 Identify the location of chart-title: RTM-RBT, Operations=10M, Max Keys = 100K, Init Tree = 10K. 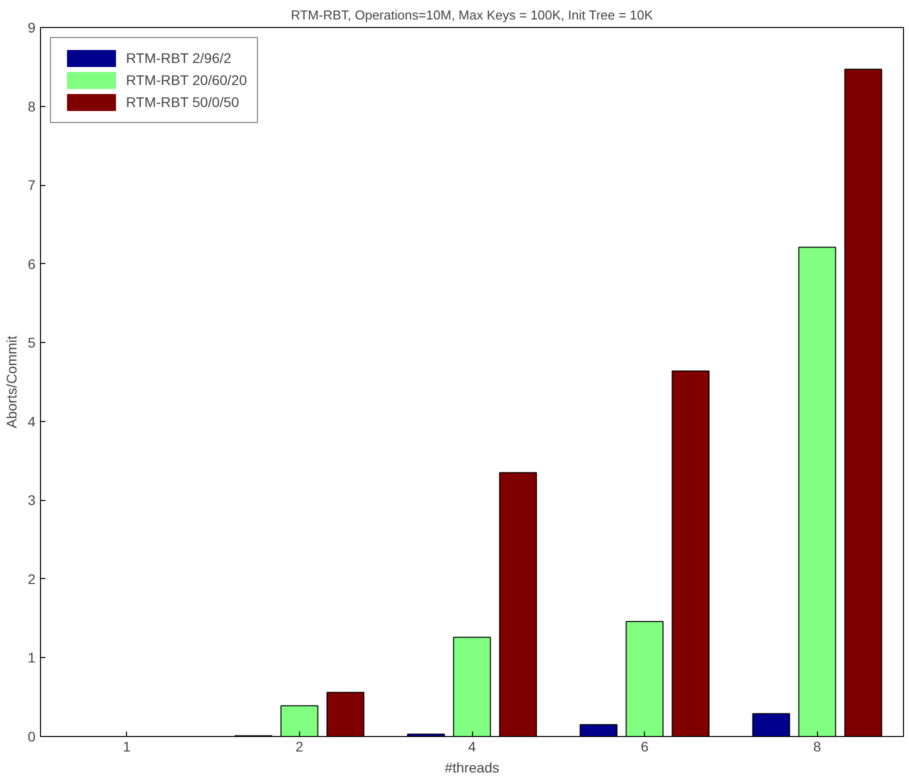
(472, 15).